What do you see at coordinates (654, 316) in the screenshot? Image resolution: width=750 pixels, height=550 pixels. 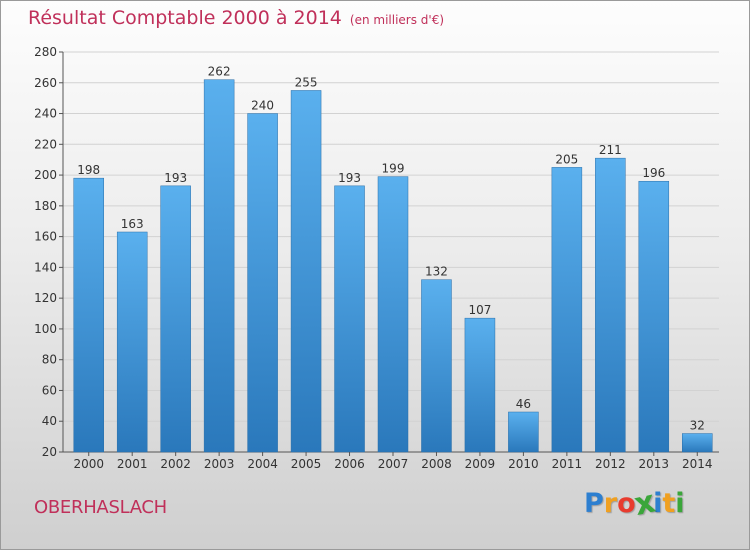 I see `bar-2013` at bounding box center [654, 316].